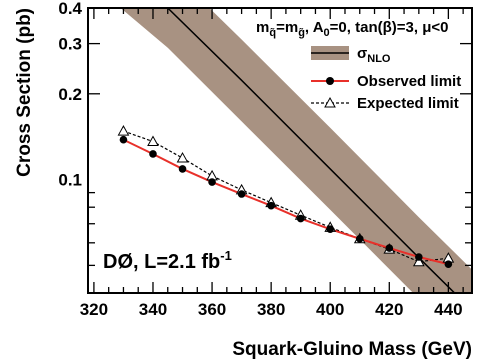 The height and width of the screenshot is (362, 500). Describe the element at coordinates (374, 55) in the screenshot. I see `legend-label-sigma-nlo: σNLO` at that location.